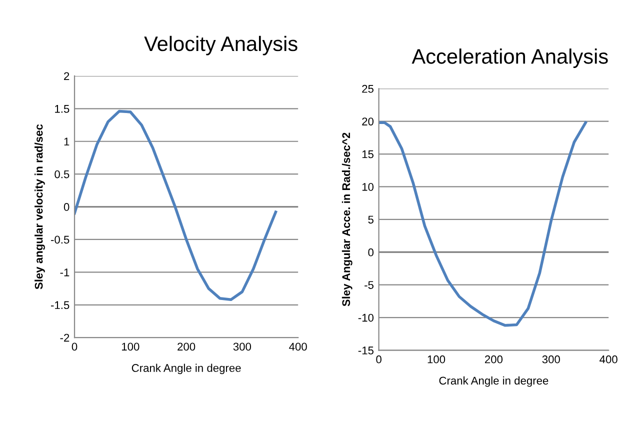 Image resolution: width=621 pixels, height=422 pixels. What do you see at coordinates (368, 187) in the screenshot?
I see `y-tick-label: 10` at bounding box center [368, 187].